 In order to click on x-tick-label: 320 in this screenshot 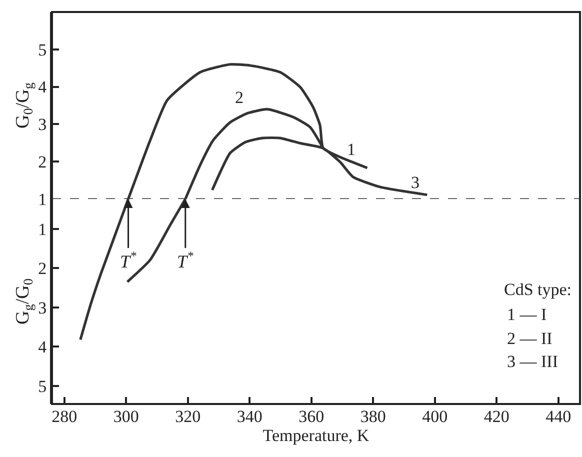, I will do `click(188, 416)`.